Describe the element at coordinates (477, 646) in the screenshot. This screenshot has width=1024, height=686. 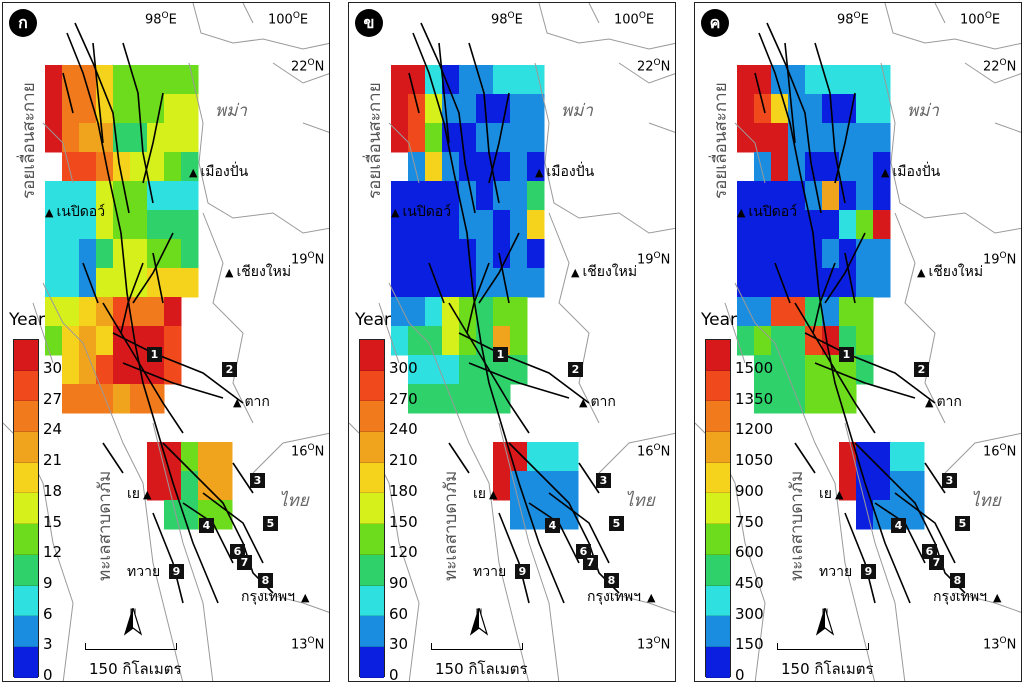
I see `scale-bar` at that location.